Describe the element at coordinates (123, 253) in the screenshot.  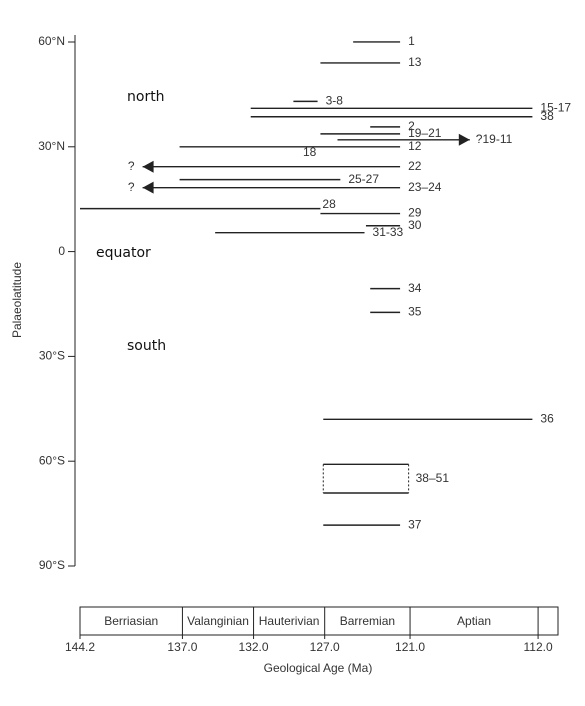
I see `annotation: equator` at that location.